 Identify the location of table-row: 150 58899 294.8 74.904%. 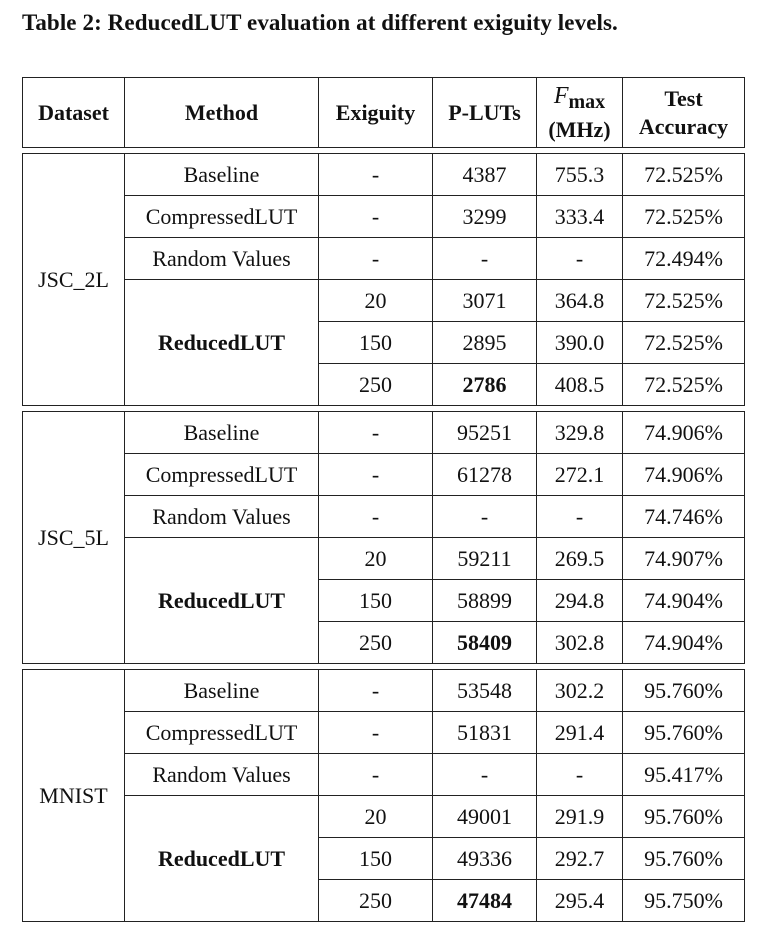
(383, 600).